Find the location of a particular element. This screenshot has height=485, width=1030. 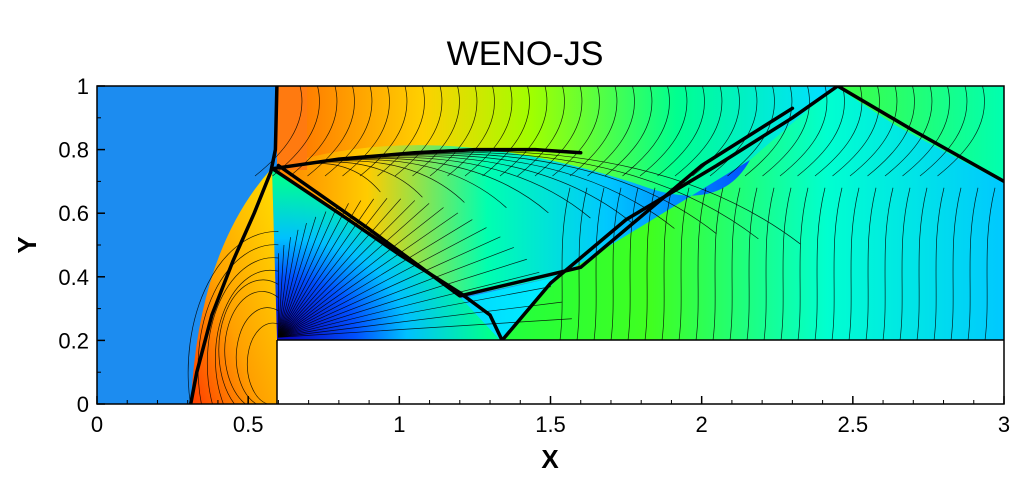

wedge-region is located at coordinates (507, 308).